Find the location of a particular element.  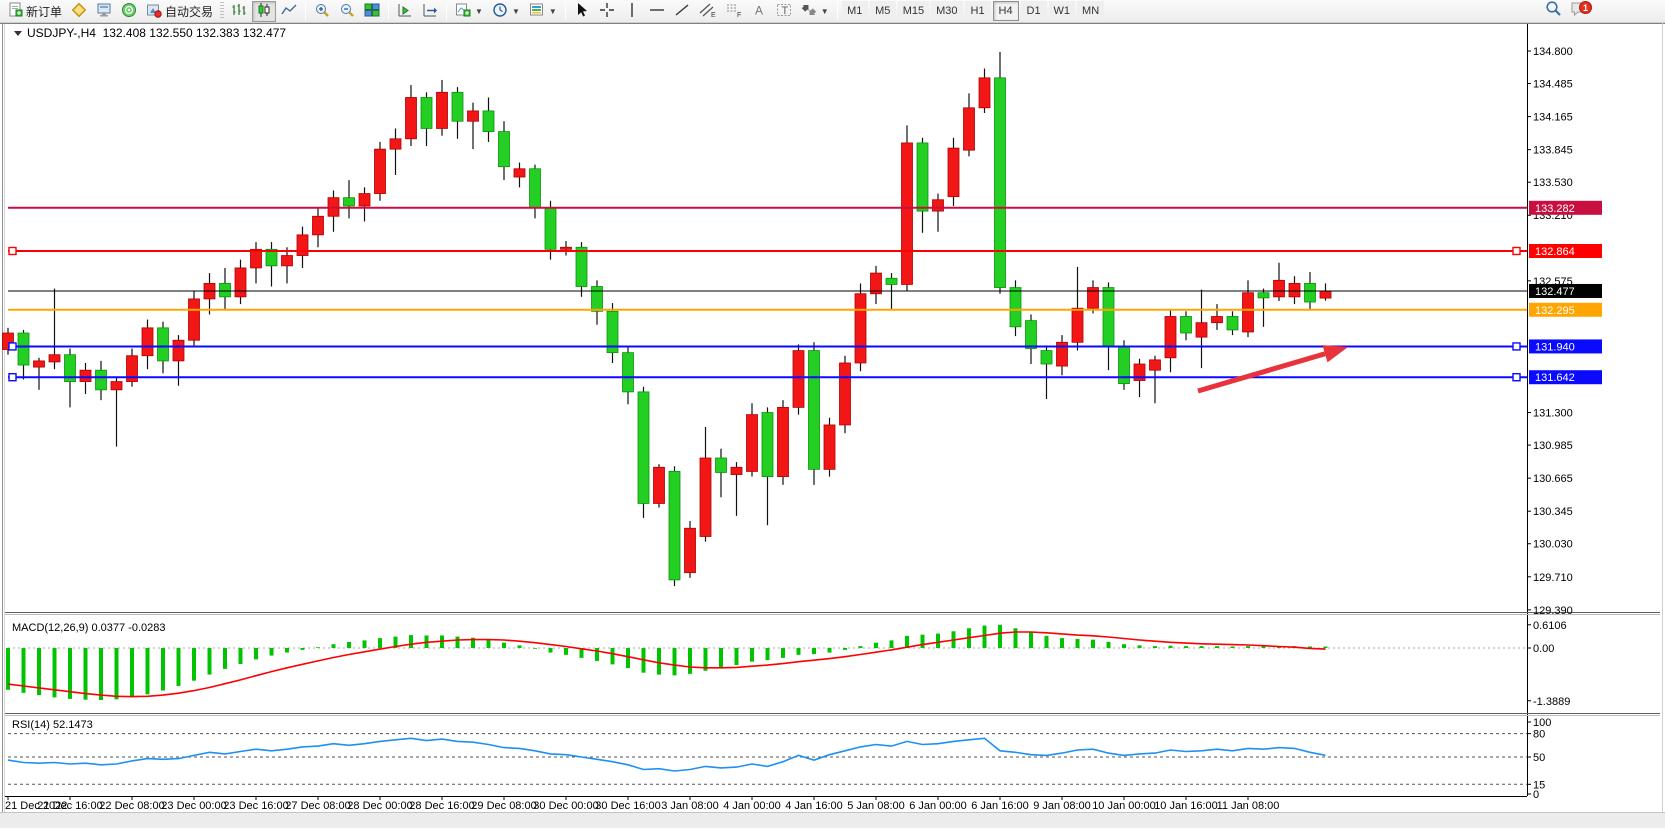

svg-text: 21 Dec 2022 is located at coordinates (36, 806).